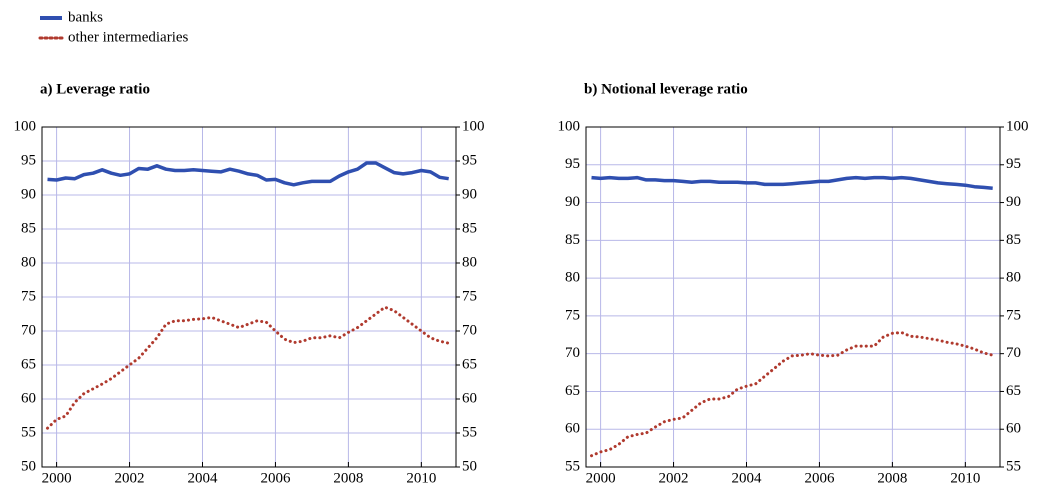 The height and width of the screenshot is (497, 1037). Describe the element at coordinates (28, 466) in the screenshot. I see `y-tick-label: 50` at that location.